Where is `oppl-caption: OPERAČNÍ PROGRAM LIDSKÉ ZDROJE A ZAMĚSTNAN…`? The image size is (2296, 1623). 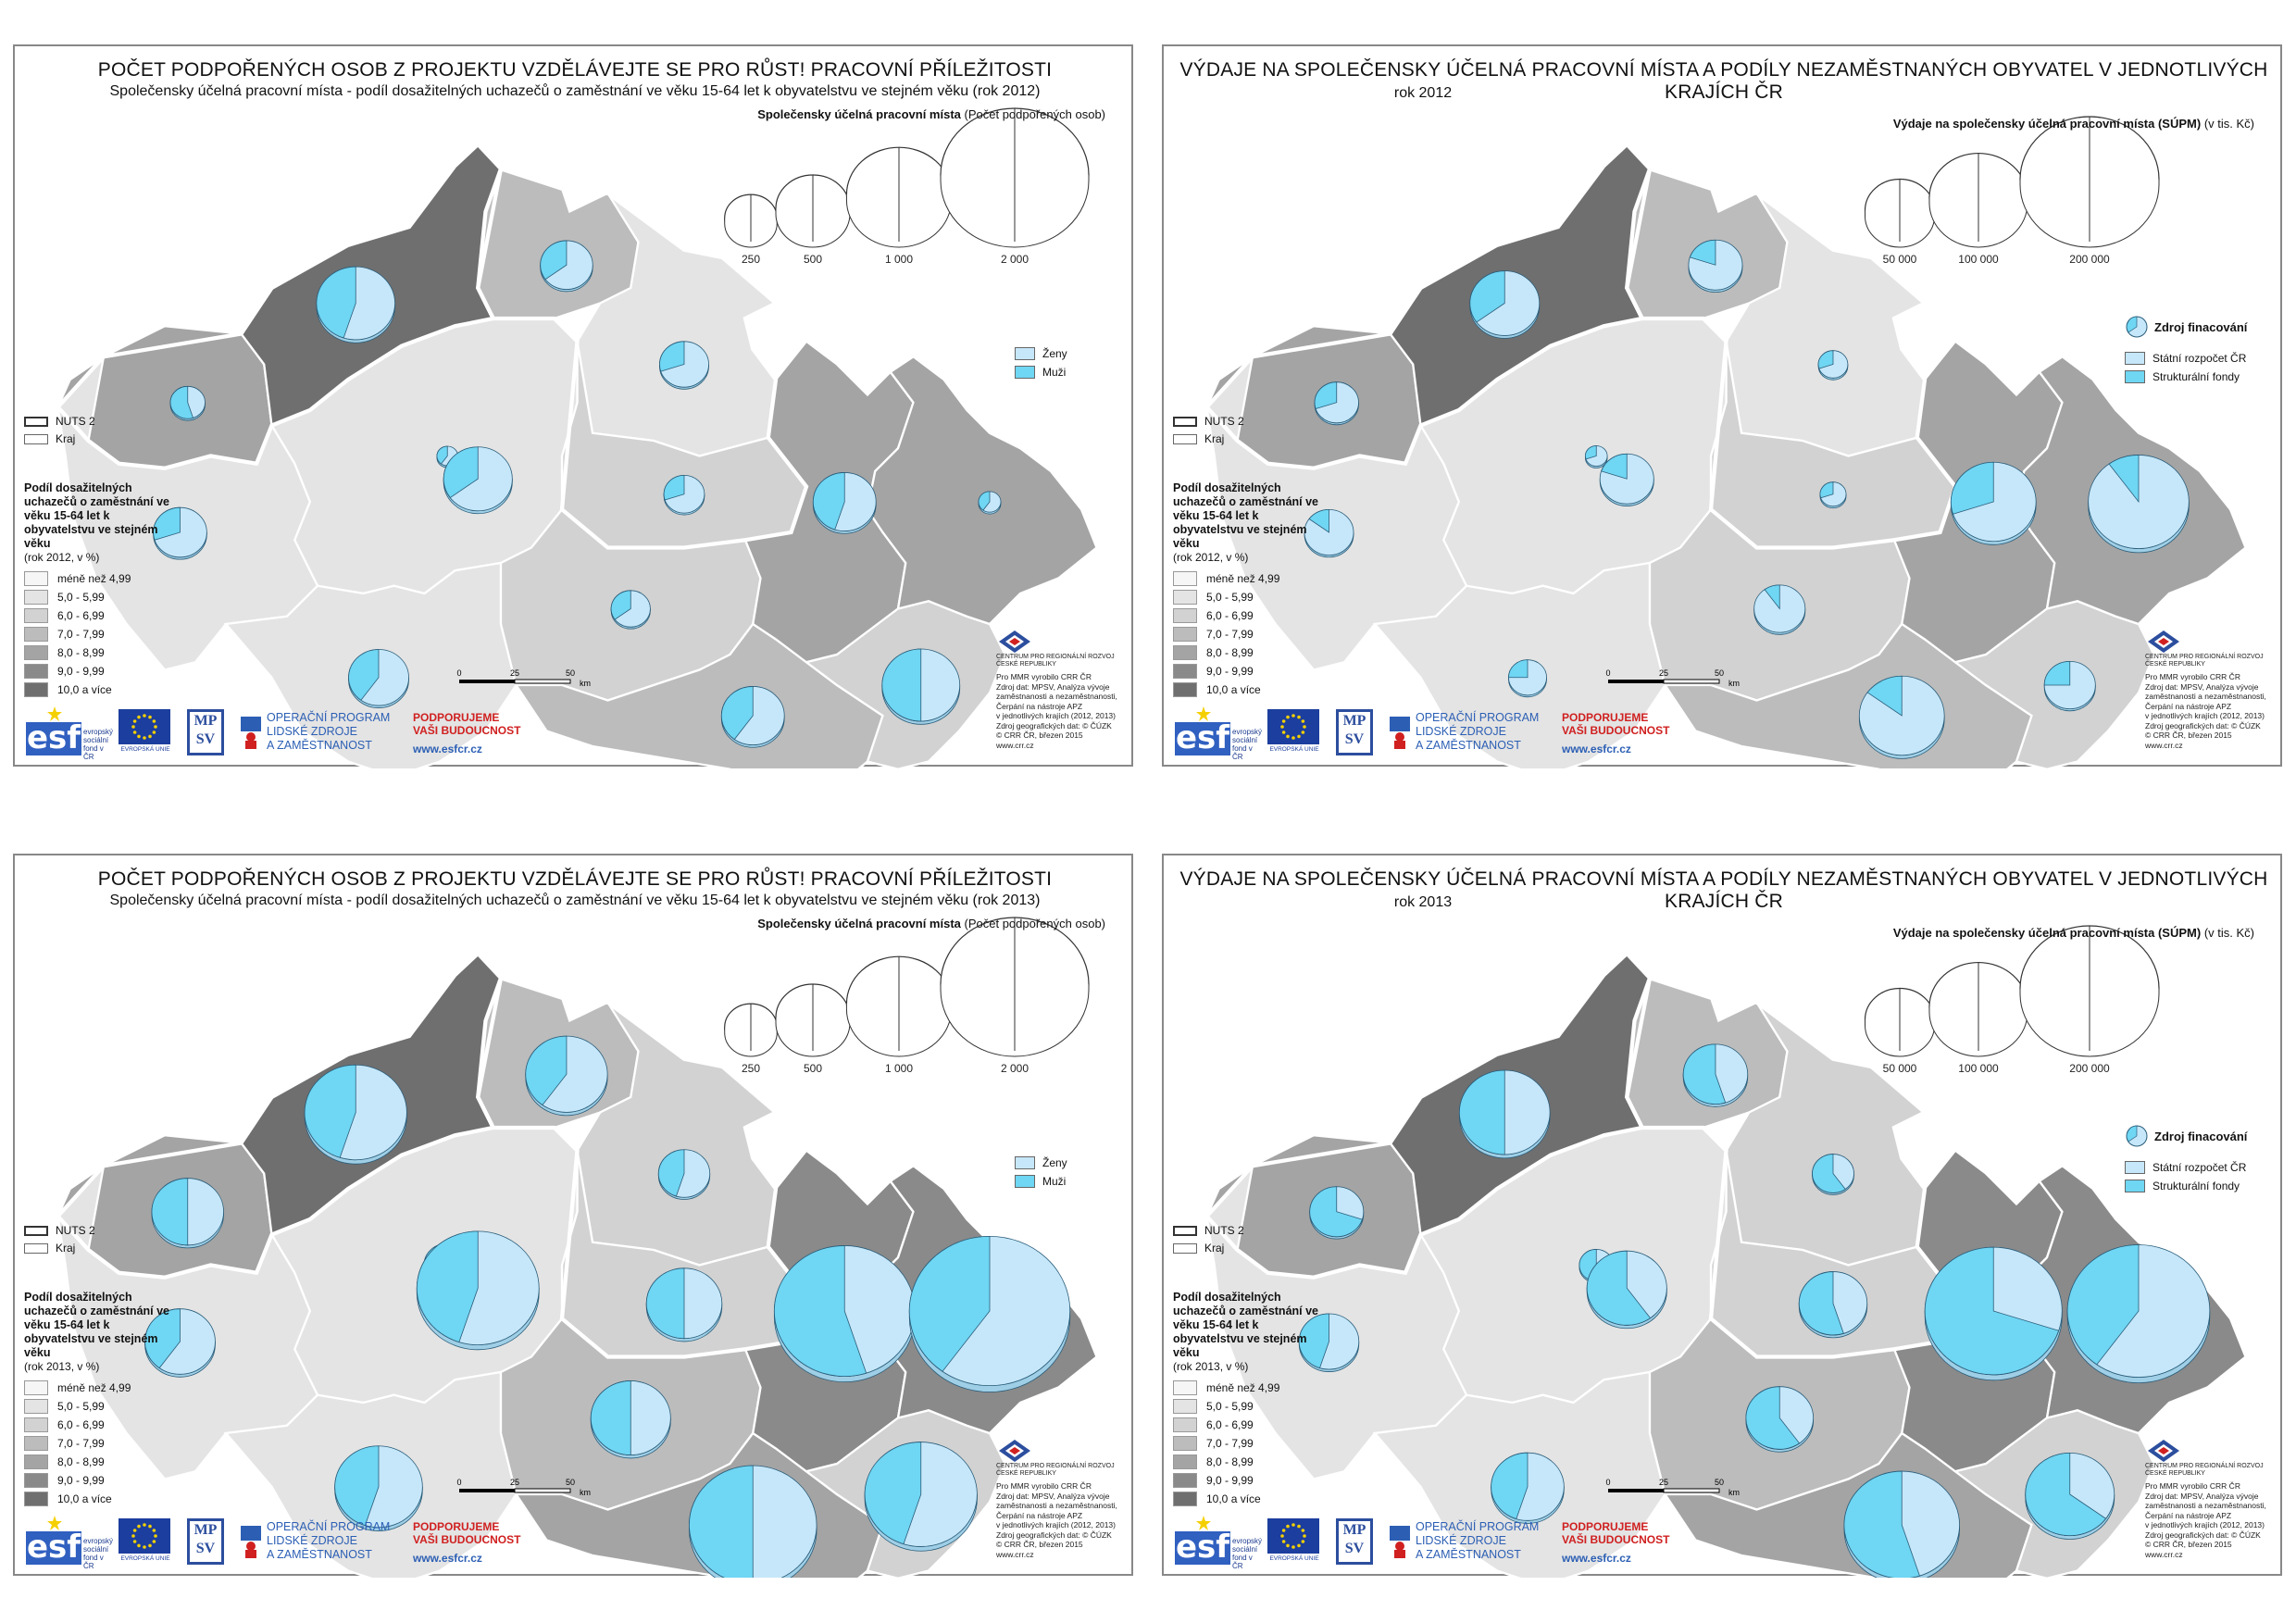
oppl-caption: OPERAČNÍ PROGRAM LIDSKÉ ZDROJE A ZAMĚSTNAN… is located at coordinates (1477, 732).